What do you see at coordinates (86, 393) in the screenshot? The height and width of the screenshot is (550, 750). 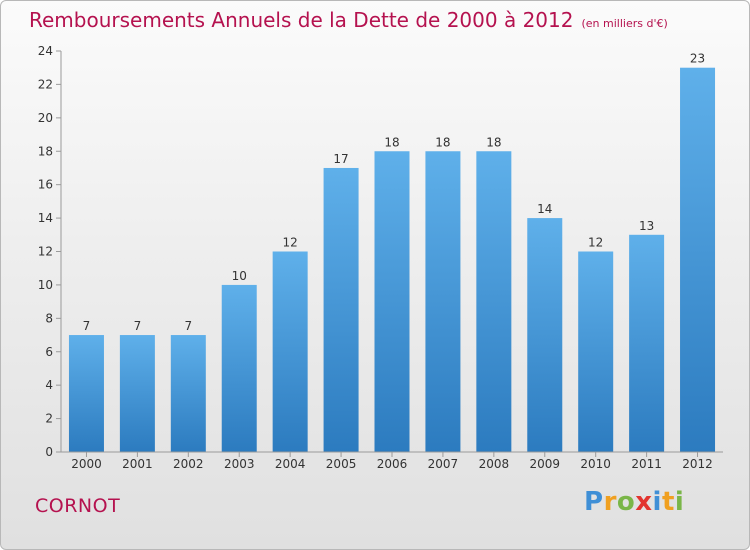 I see `bar-2000` at bounding box center [86, 393].